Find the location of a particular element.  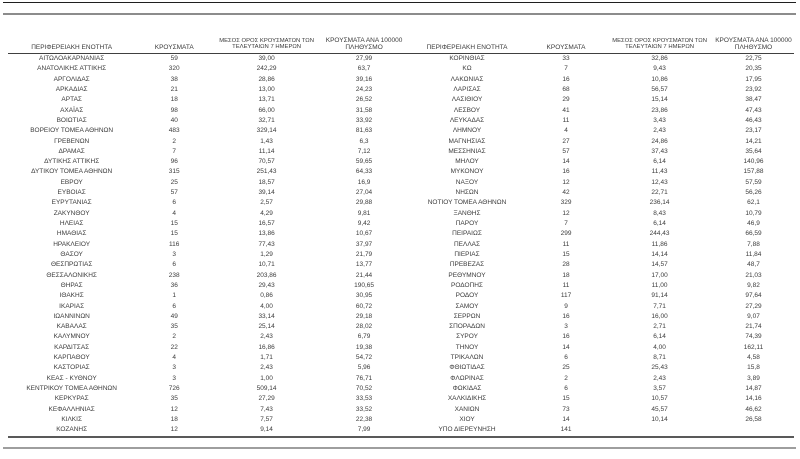

table-row: ΚΟΖΑΝΗΣ 12 9,14 7,99 ΥΠΟ ΔΙΕΡΕΥΝΗΣΗ 141 is located at coordinates (401, 430).